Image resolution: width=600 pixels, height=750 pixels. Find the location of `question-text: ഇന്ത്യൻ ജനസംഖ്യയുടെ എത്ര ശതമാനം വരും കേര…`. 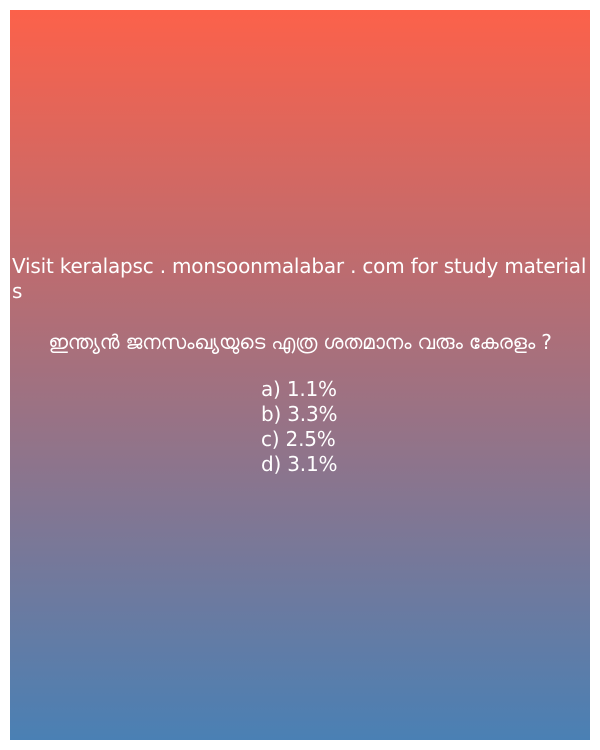

question-text: ഇന്ത്യൻ ജനസംഖ്യയുടെ എത്ര ശതമാനം വരും കേര… is located at coordinates (300, 342).